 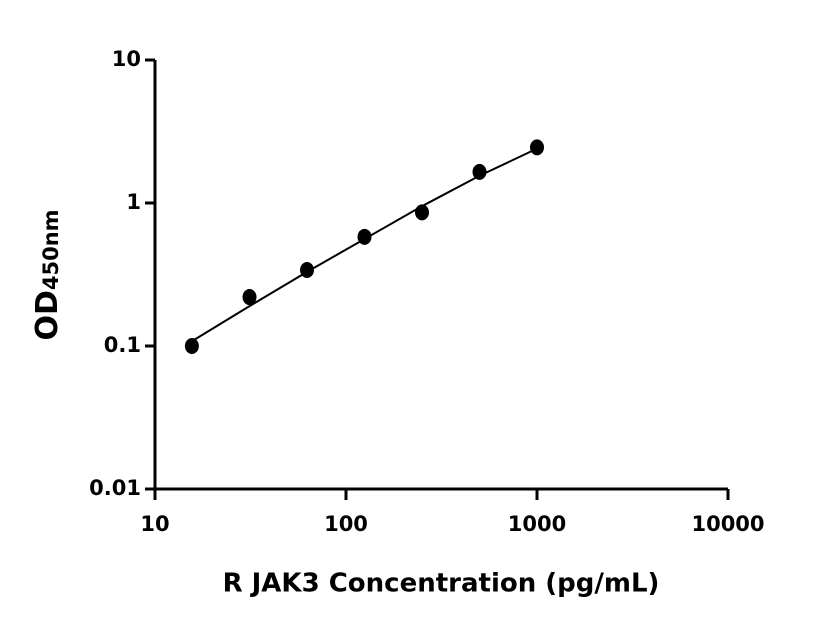 I want to click on x-tick-label: 10, so click(x=154, y=524).